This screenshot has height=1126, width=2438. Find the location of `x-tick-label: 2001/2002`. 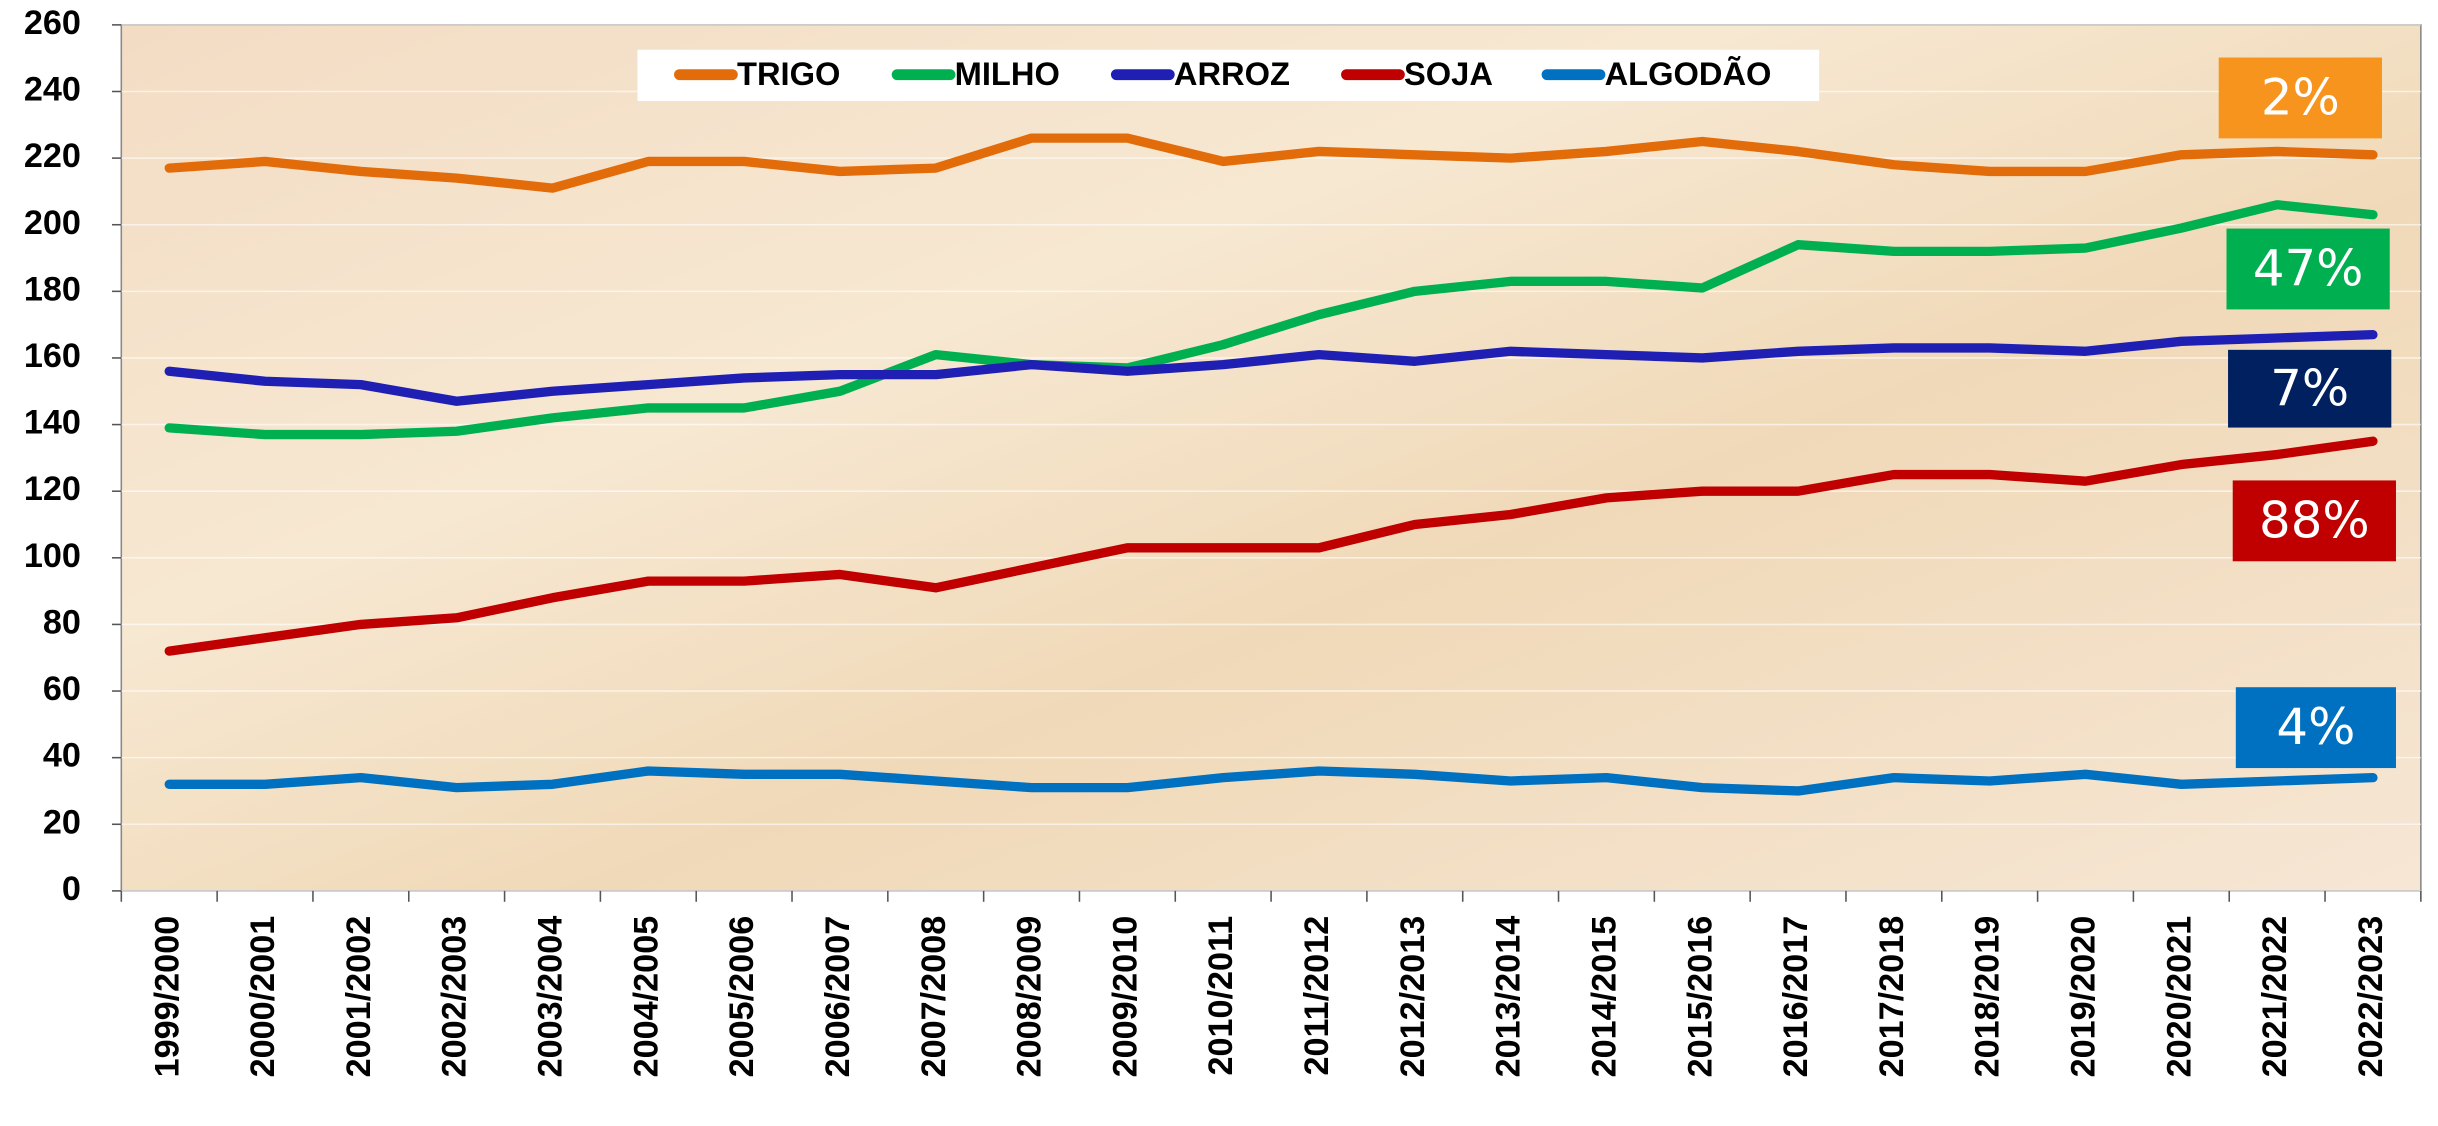

x-tick-label: 2001/2002 is located at coordinates (359, 997).